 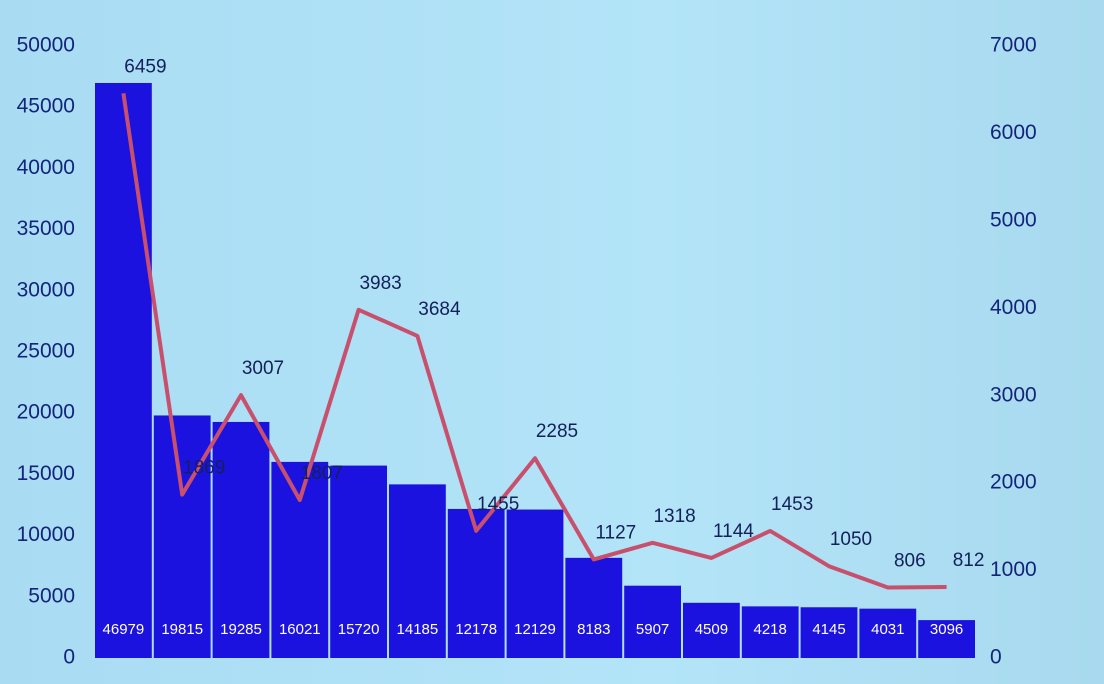 I want to click on bar-label: 4031, so click(x=887, y=629).